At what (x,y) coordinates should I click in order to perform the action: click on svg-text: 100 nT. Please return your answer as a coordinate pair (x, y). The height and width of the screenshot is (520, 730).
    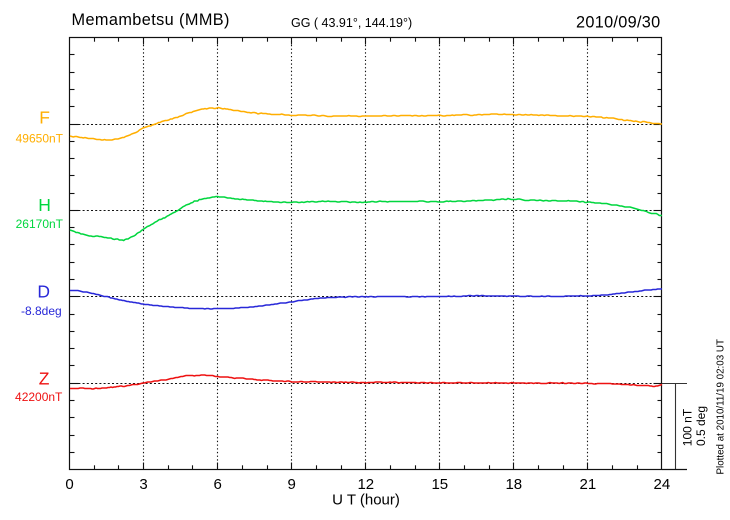
    Looking at the image, I should click on (688, 427).